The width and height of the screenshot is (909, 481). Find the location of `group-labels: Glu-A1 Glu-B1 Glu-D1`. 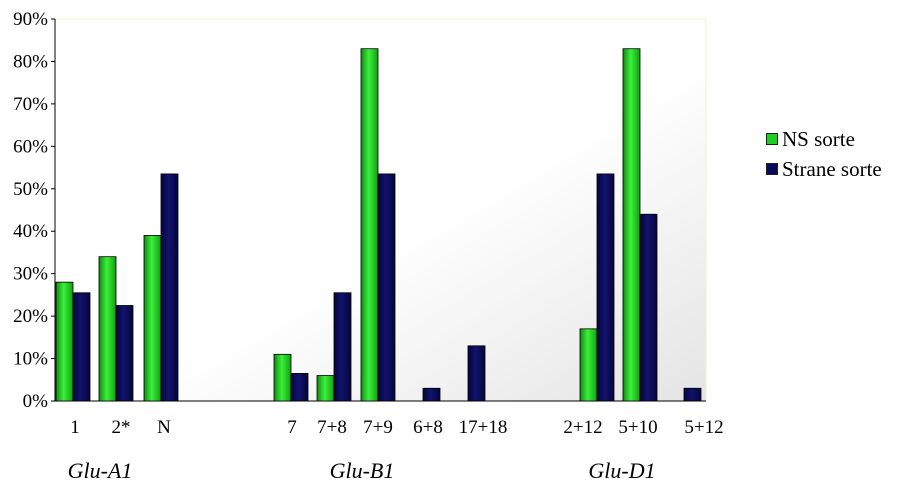

group-labels: Glu-A1 Glu-B1 Glu-D1 is located at coordinates (362, 469).